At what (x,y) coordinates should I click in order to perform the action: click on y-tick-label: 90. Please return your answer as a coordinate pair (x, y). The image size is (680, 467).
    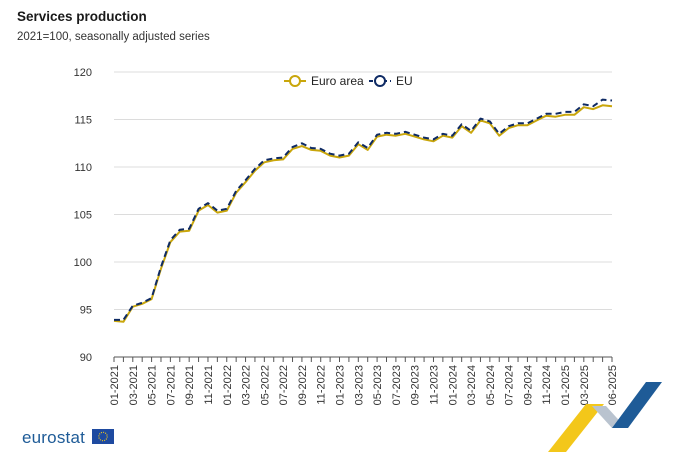
    Looking at the image, I should click on (86, 358).